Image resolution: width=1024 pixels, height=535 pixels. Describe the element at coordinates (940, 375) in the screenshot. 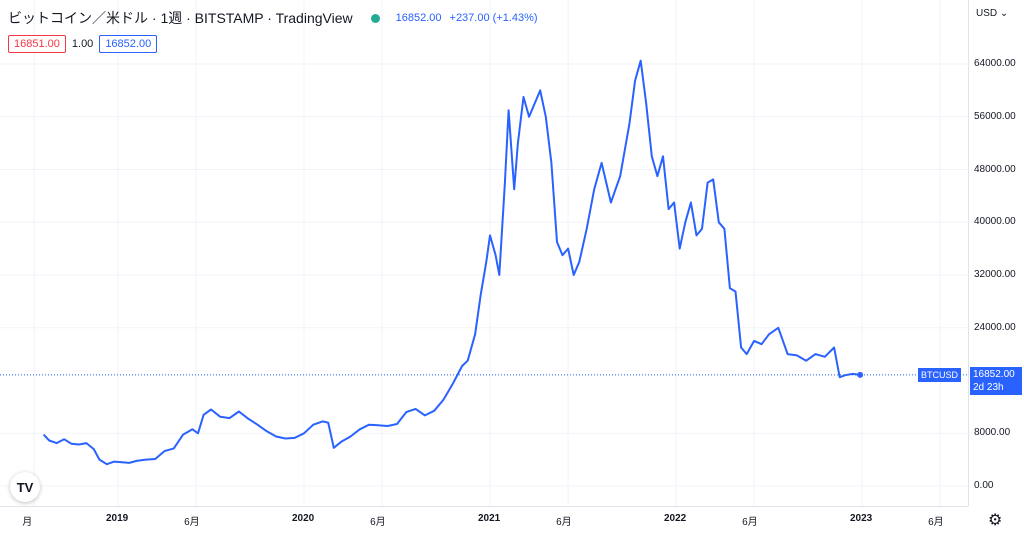

I see `symbol-badge: BTCUSD` at that location.